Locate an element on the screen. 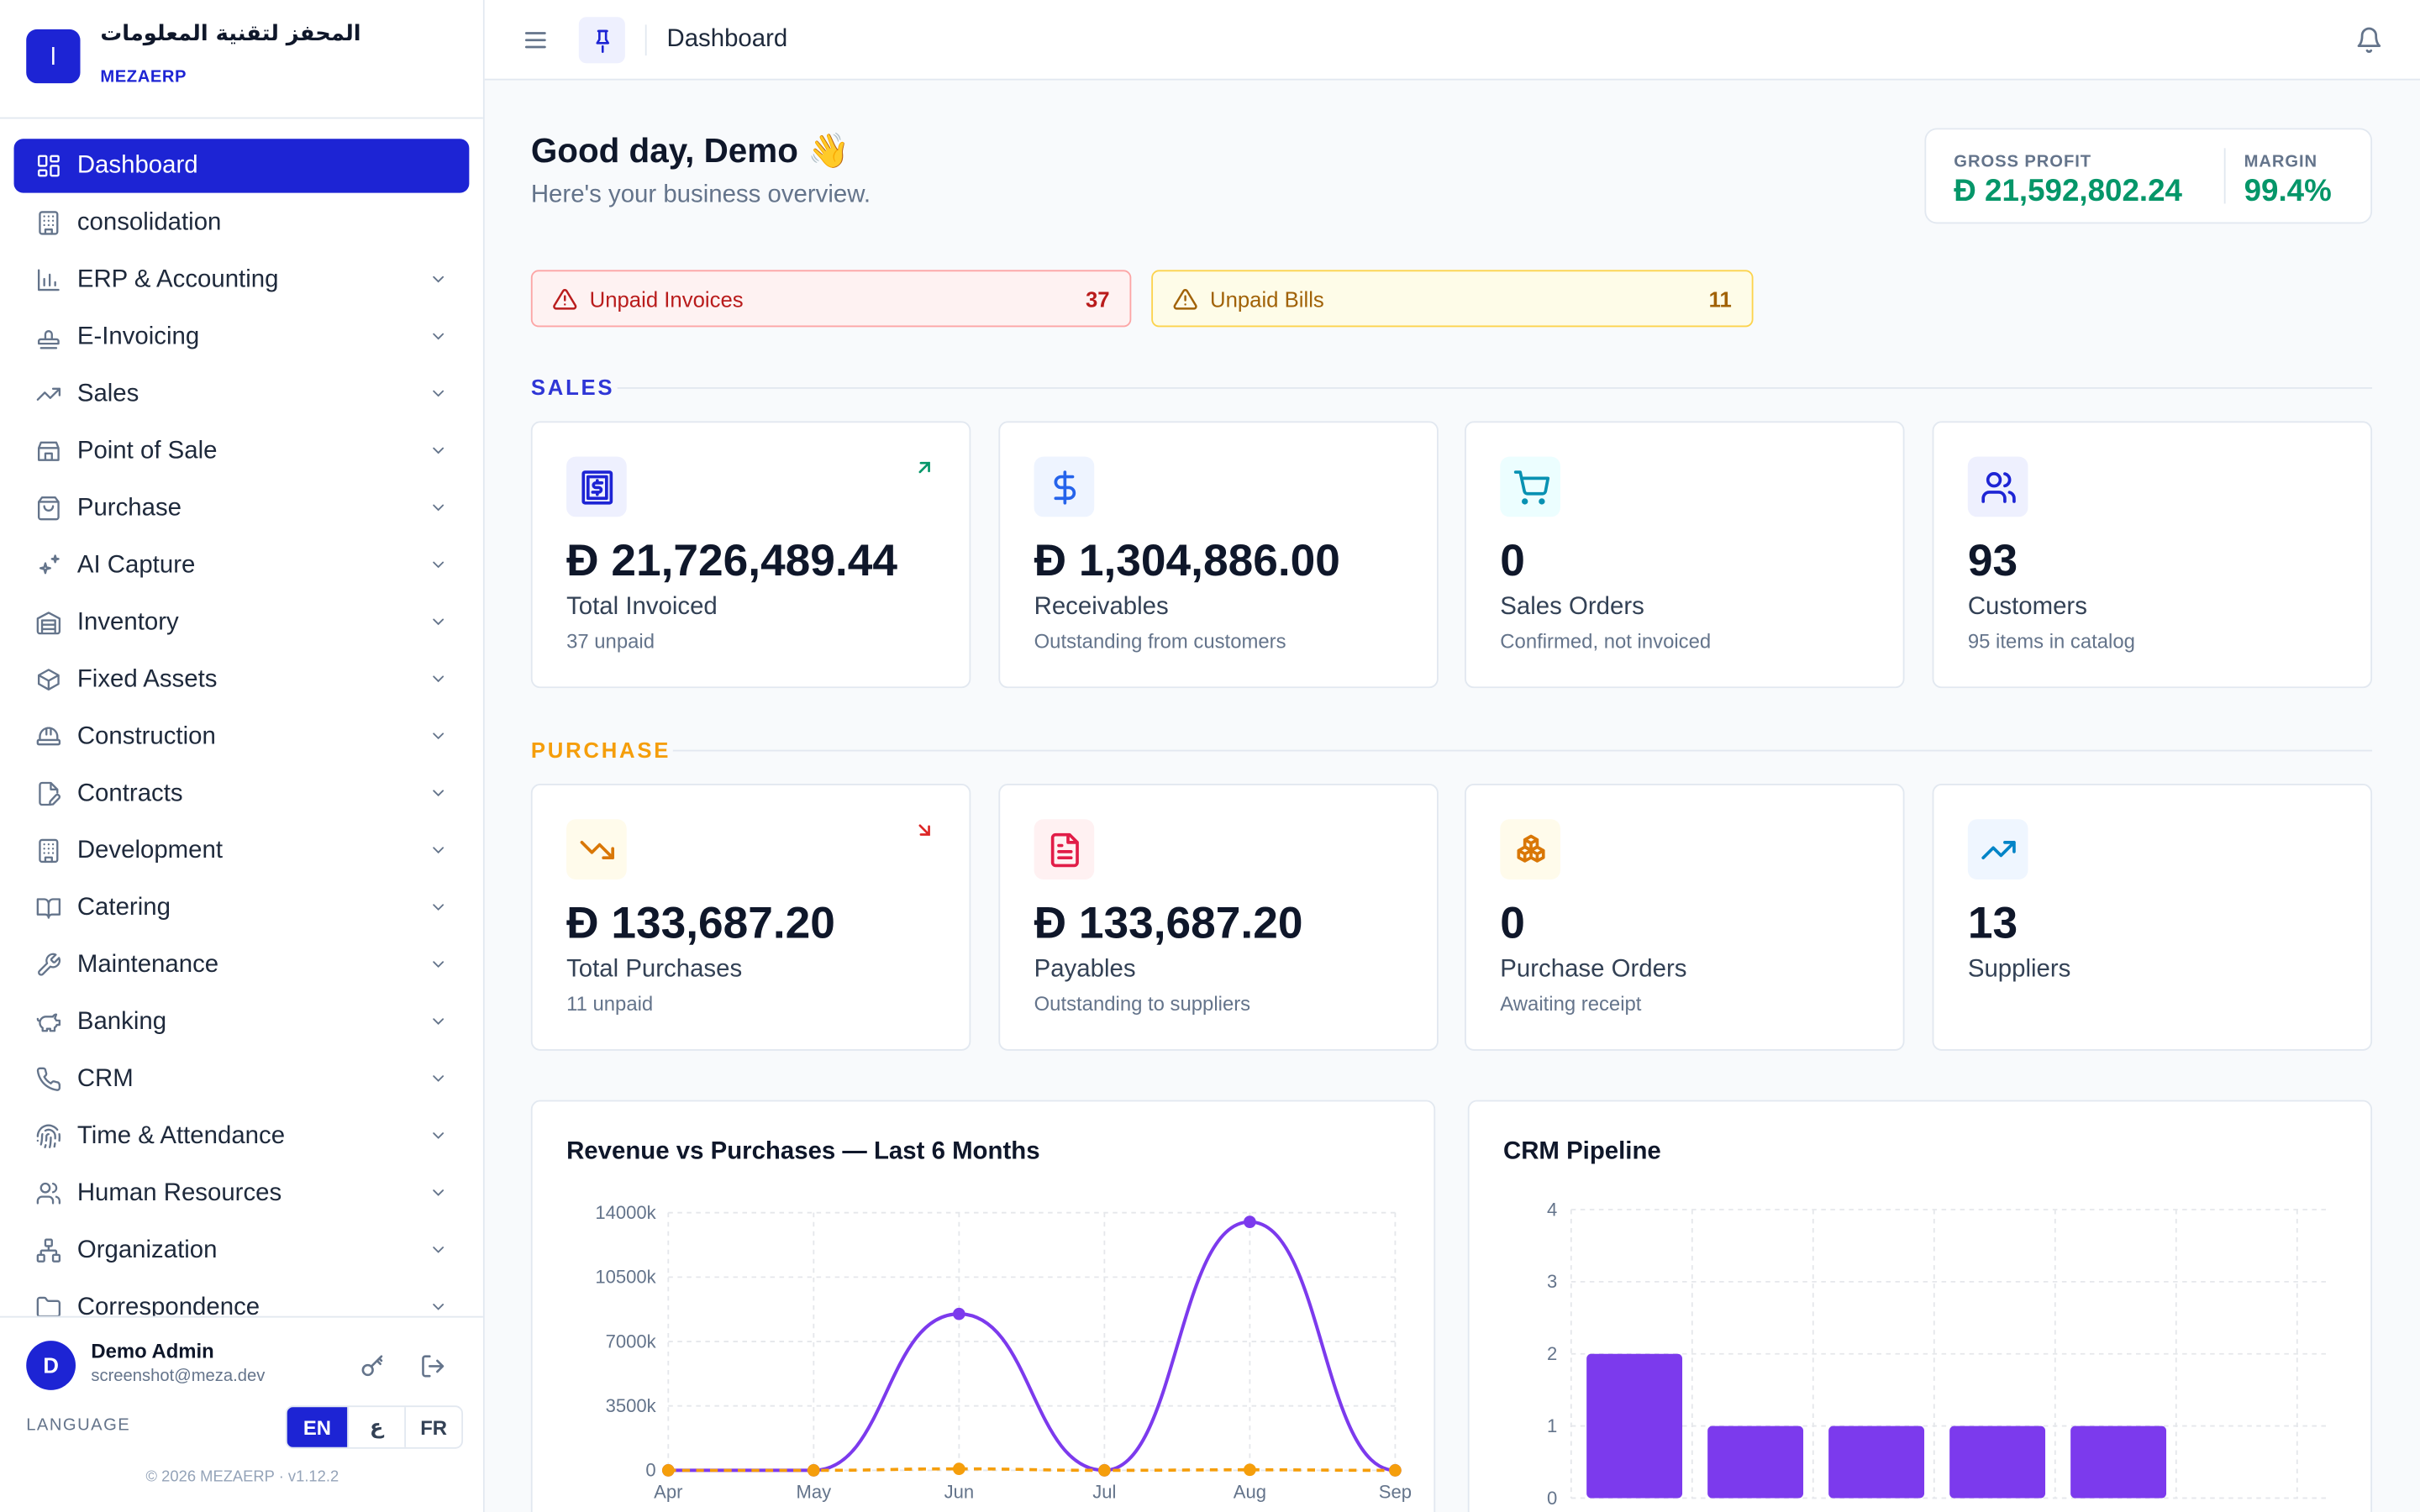 Image resolution: width=2420 pixels, height=1512 pixels. logout-icon is located at coordinates (433, 1366).